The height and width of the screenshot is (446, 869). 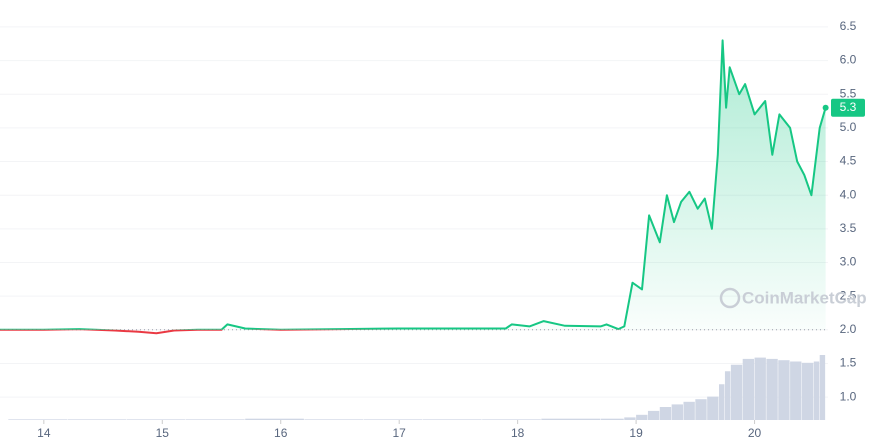 I want to click on y-tick-label: 4.0, so click(x=848, y=194).